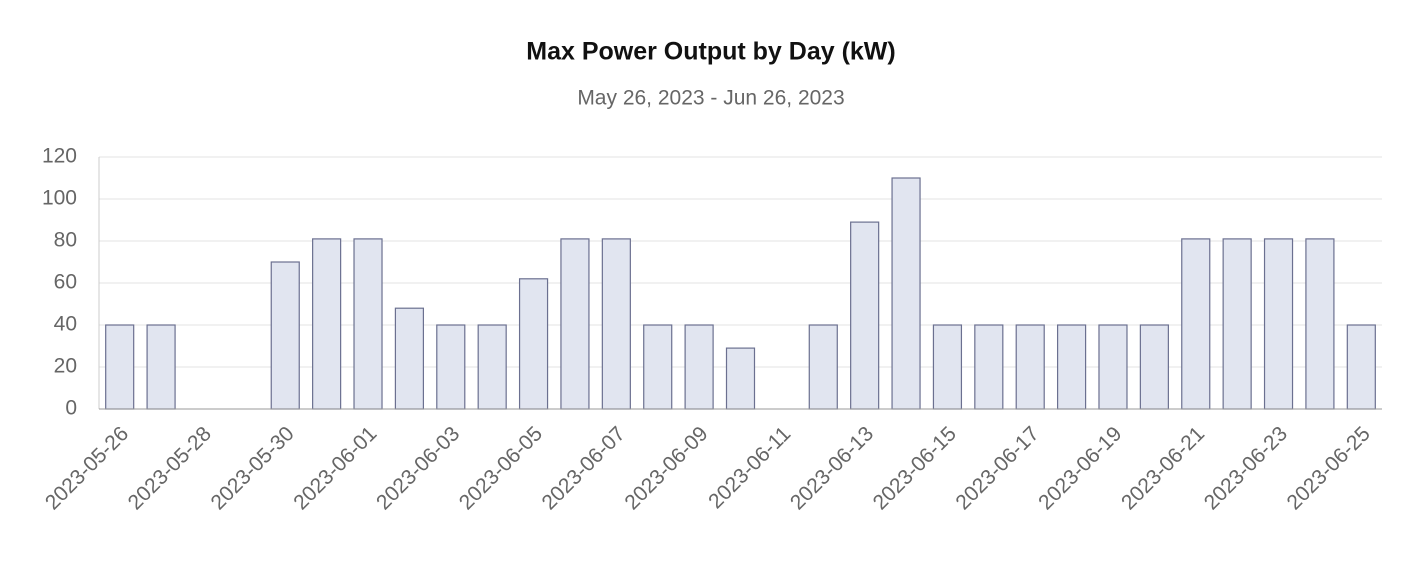 This screenshot has height=572, width=1422. Describe the element at coordinates (59, 156) in the screenshot. I see `y-tick-label: 120` at that location.